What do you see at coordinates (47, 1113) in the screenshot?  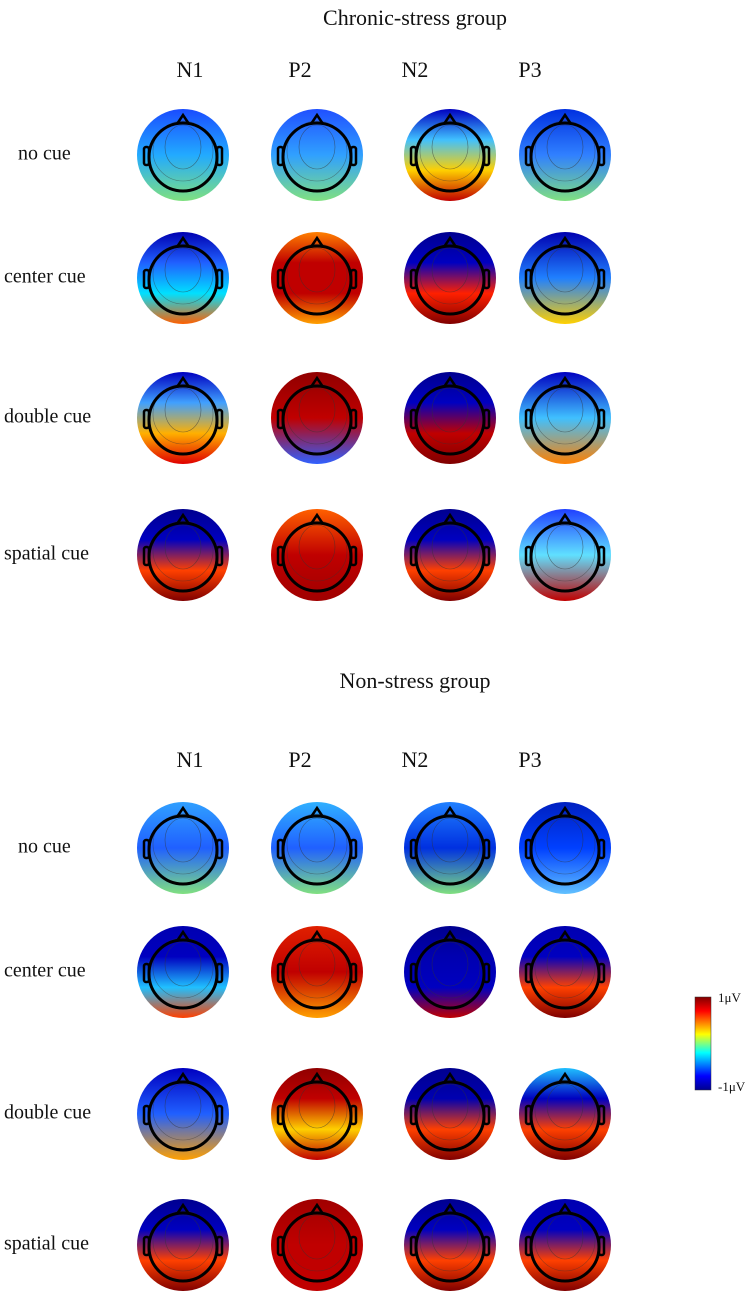 I see `row-label: double cue` at bounding box center [47, 1113].